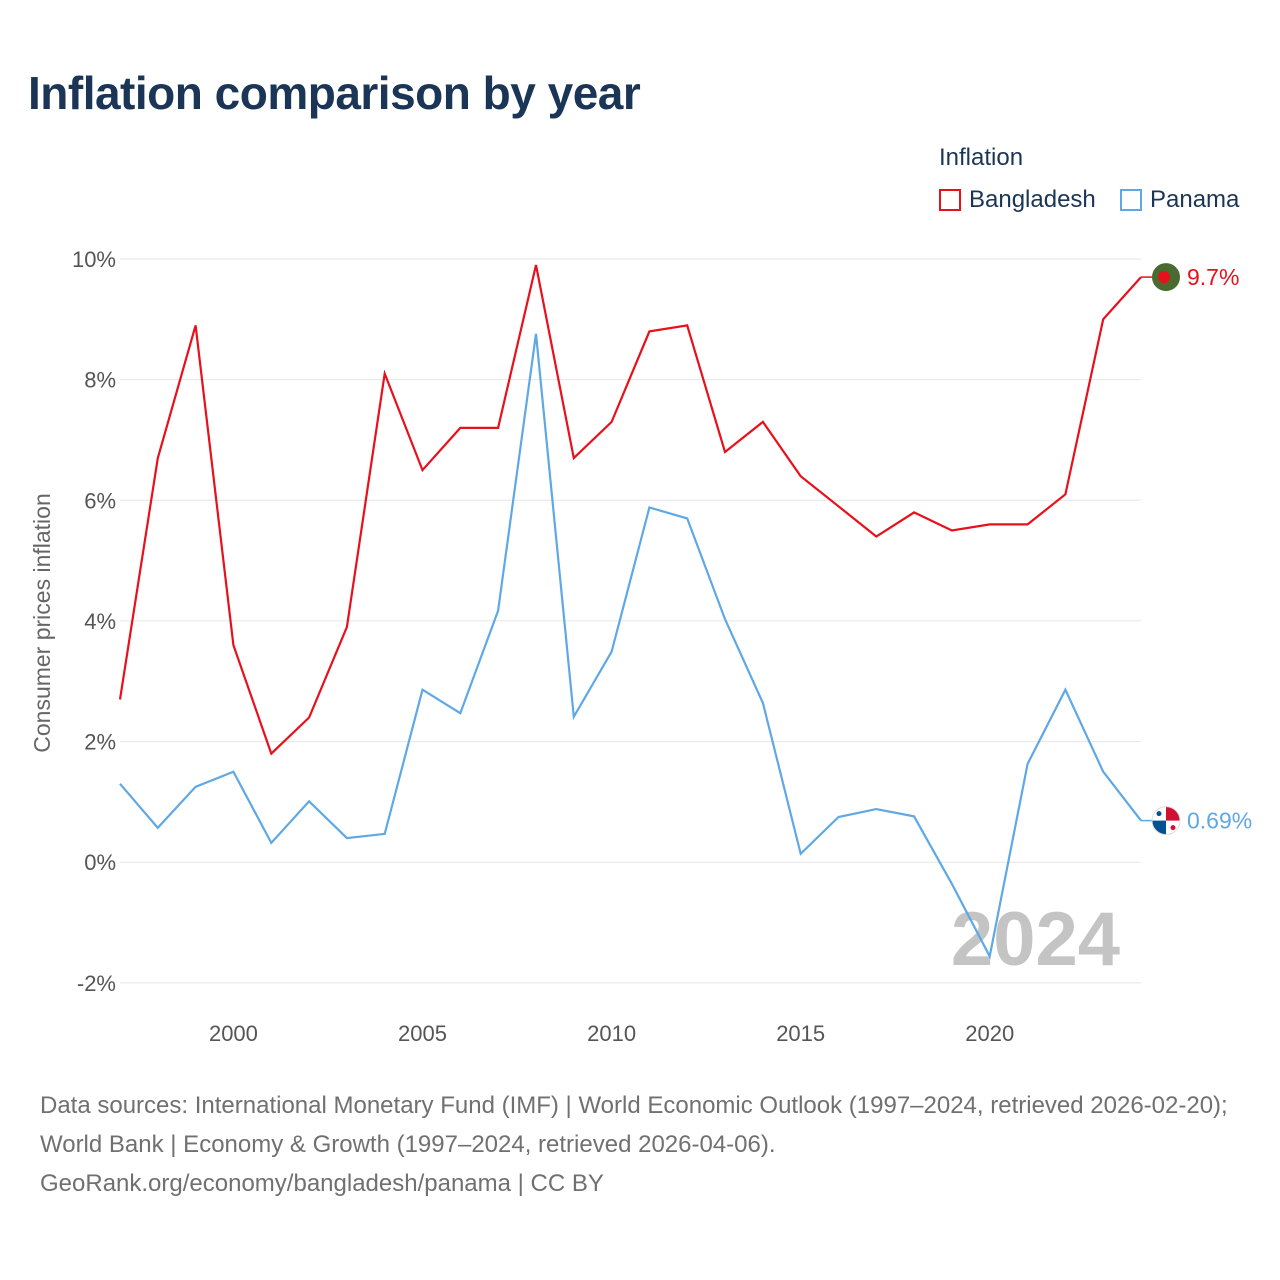 Image resolution: width=1280 pixels, height=1280 pixels. I want to click on x-tick-label: 2015, so click(800, 1033).